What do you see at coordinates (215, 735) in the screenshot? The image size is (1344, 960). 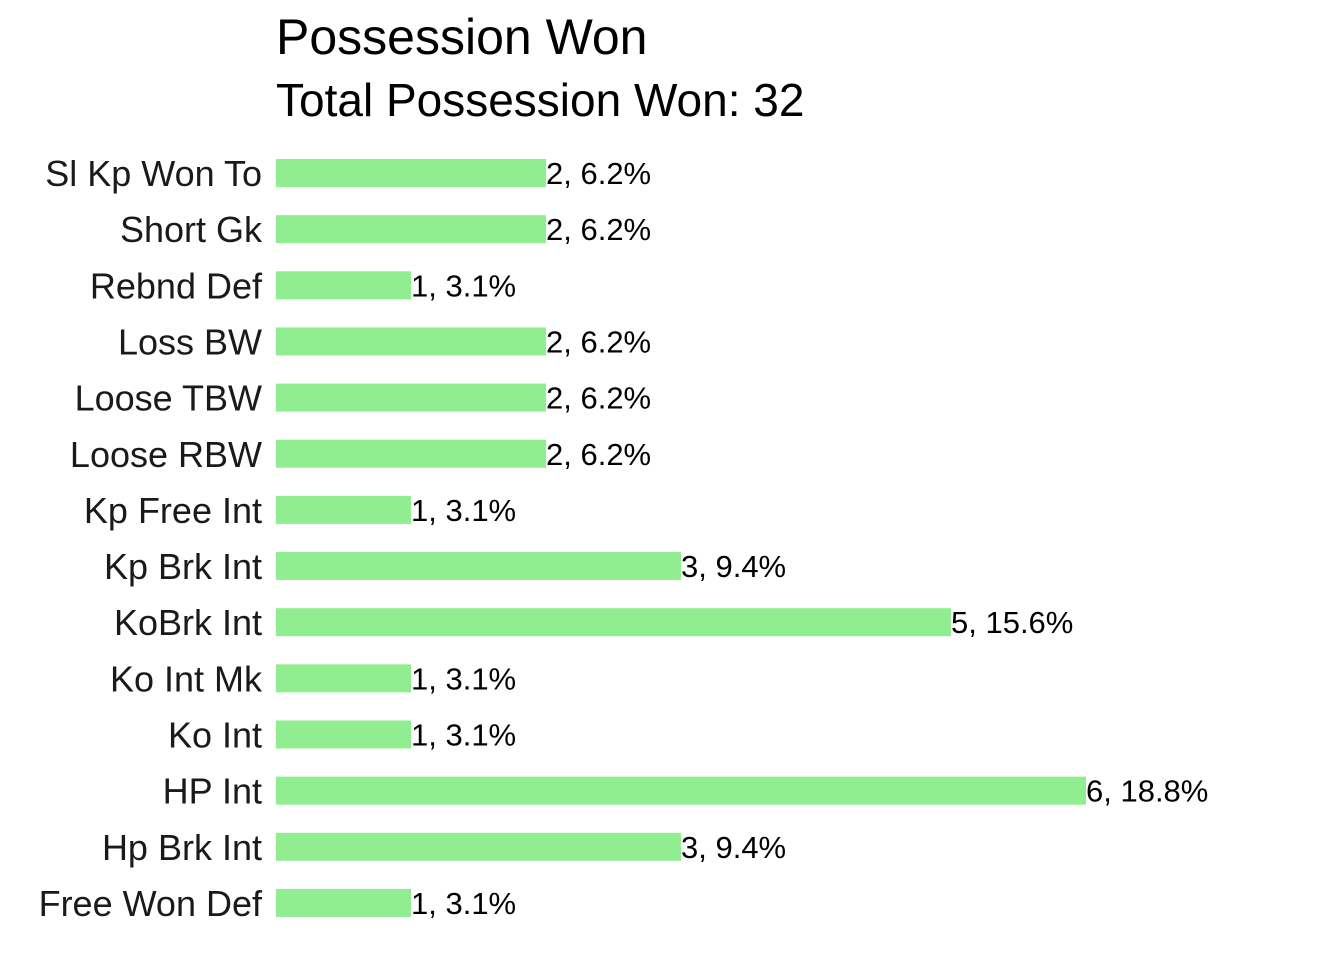 I see `category-label: Ko Int` at bounding box center [215, 735].